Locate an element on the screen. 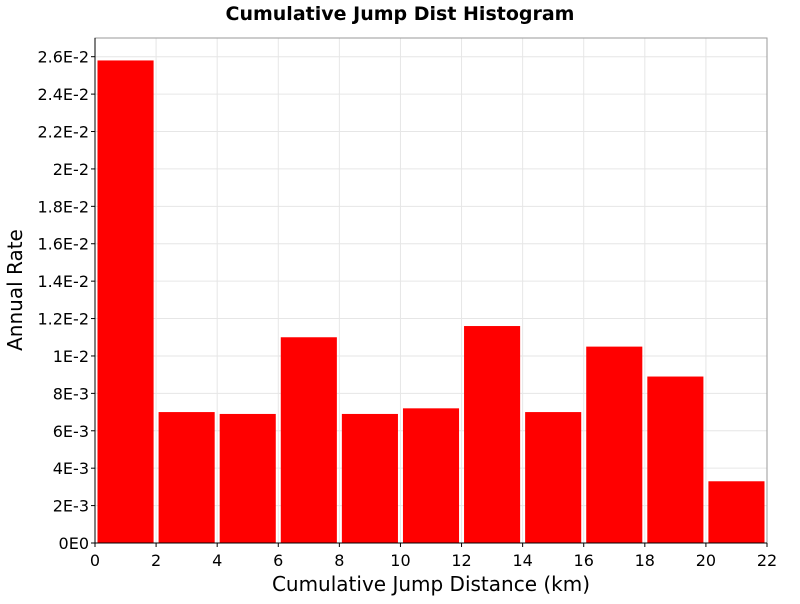 The width and height of the screenshot is (800, 604). x-tick-label-1: 2 is located at coordinates (156, 560).